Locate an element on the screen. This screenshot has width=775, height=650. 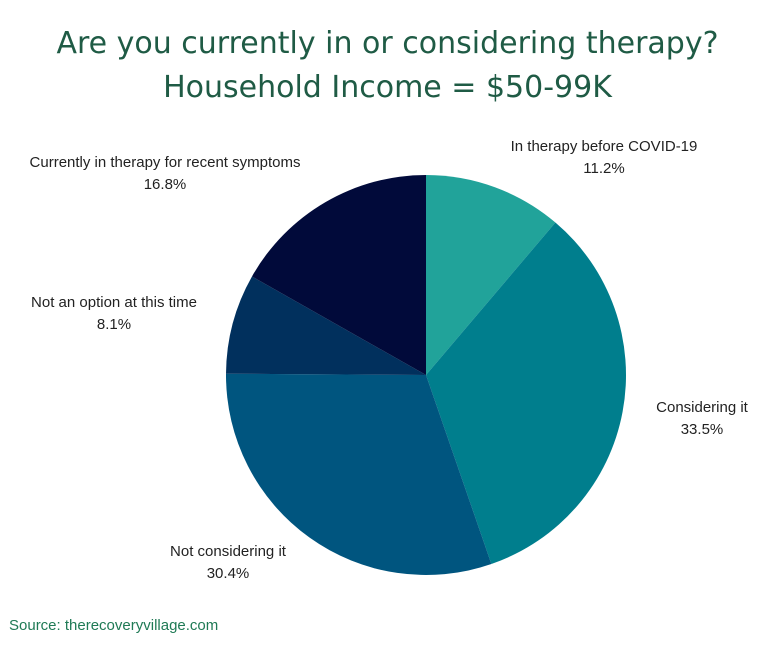
slice-label: Not considering it is located at coordinates (228, 551).